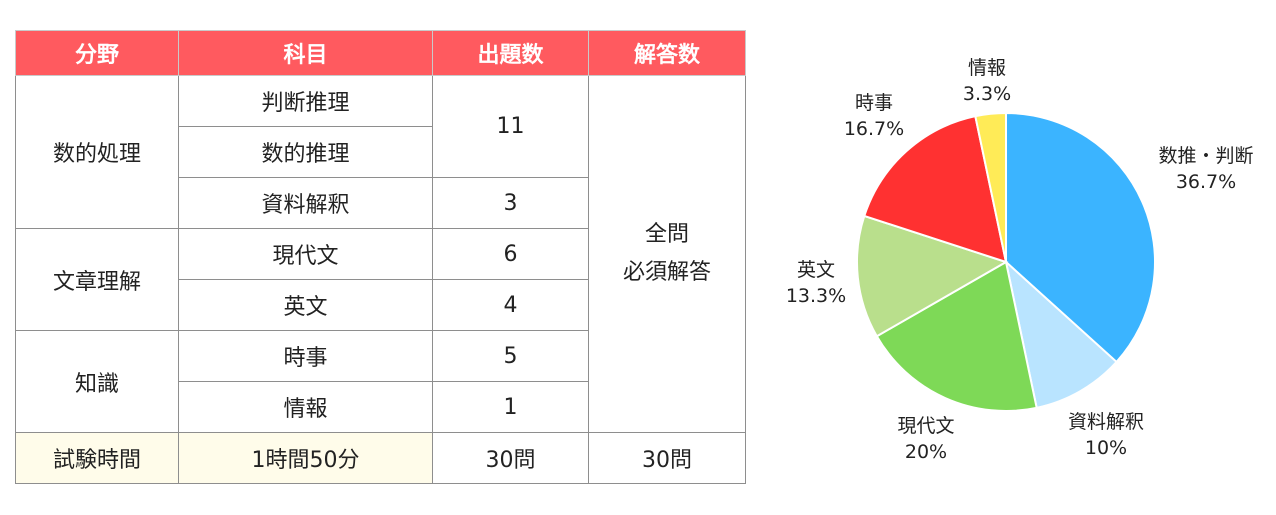  I want to click on footer-duration: 1時間50分, so click(305, 458).